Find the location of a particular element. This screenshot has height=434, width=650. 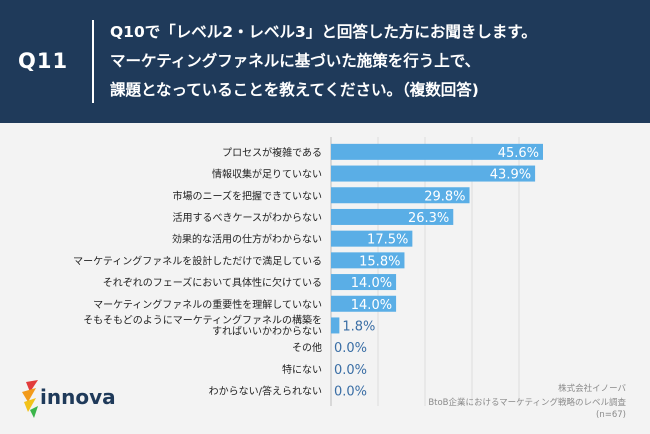

header-divider is located at coordinates (93, 61).